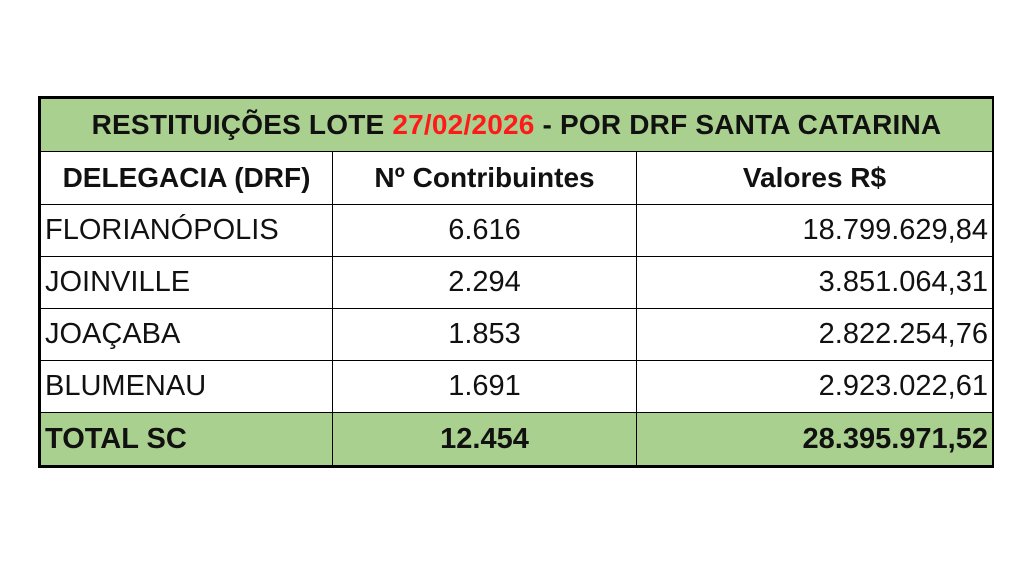 The width and height of the screenshot is (1024, 576). What do you see at coordinates (738, 124) in the screenshot?
I see `title-suffix: - POR DRF SANTA CATARINA` at bounding box center [738, 124].